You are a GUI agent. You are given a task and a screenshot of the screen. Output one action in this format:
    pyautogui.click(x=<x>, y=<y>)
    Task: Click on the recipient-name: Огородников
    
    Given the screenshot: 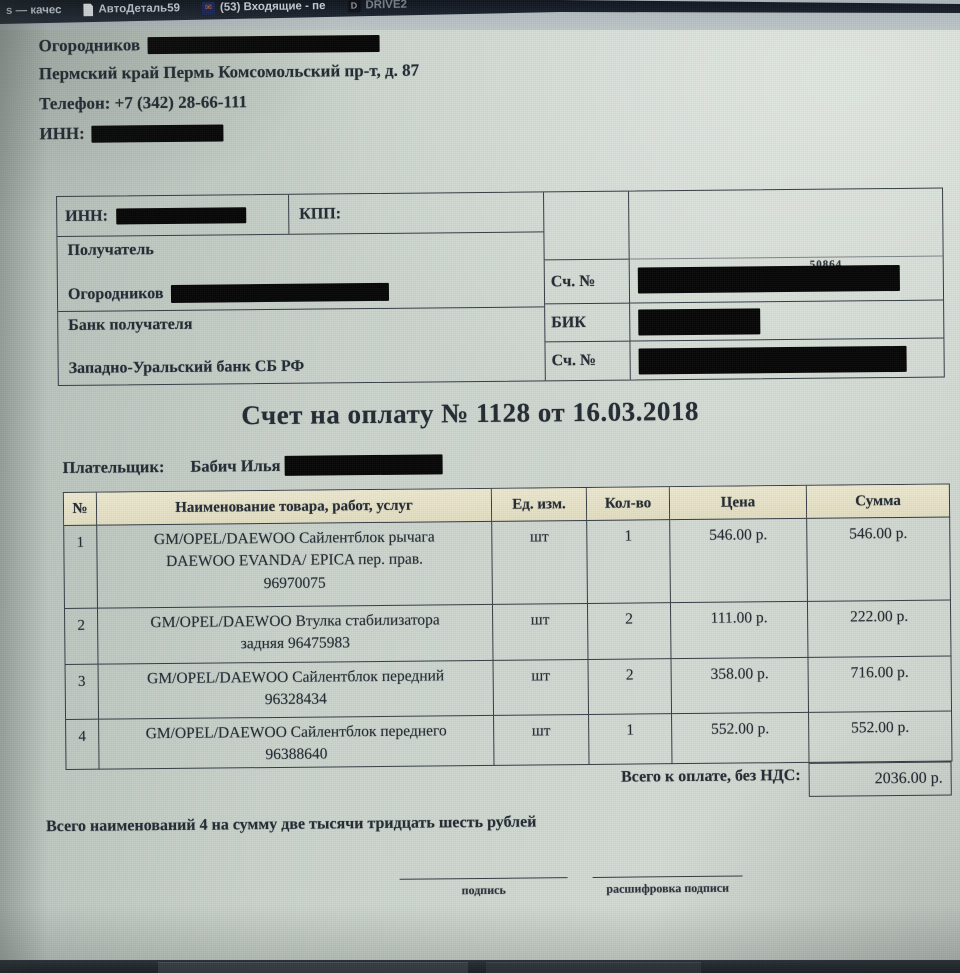 What is the action you would take?
    pyautogui.click(x=115, y=294)
    